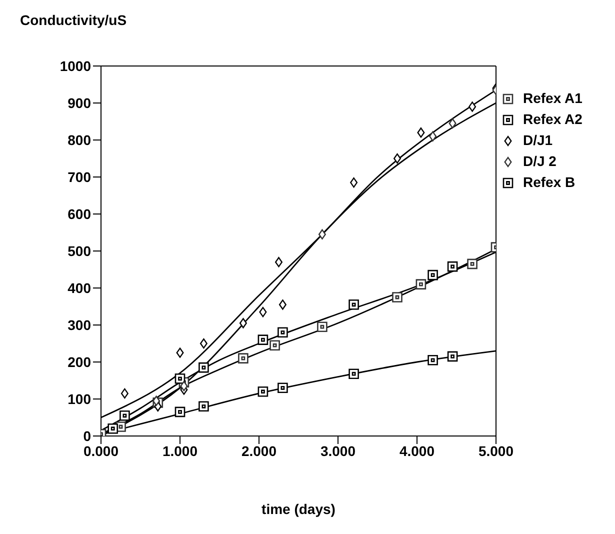  I want to click on y-tick-label: 300, so click(80, 324).